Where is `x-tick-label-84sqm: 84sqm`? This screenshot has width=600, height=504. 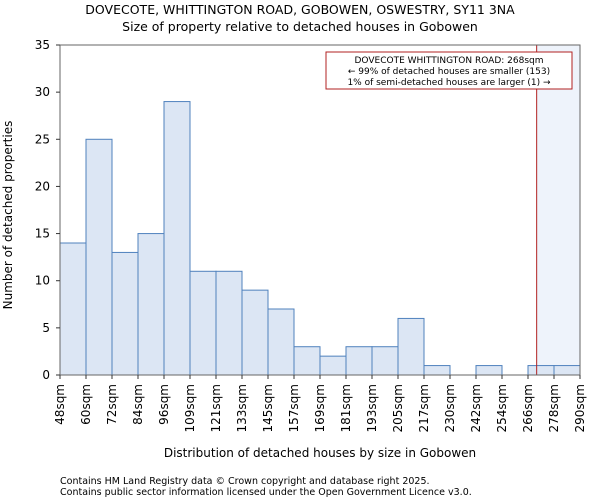
x-tick-label-84sqm: 84sqm is located at coordinates (138, 404).